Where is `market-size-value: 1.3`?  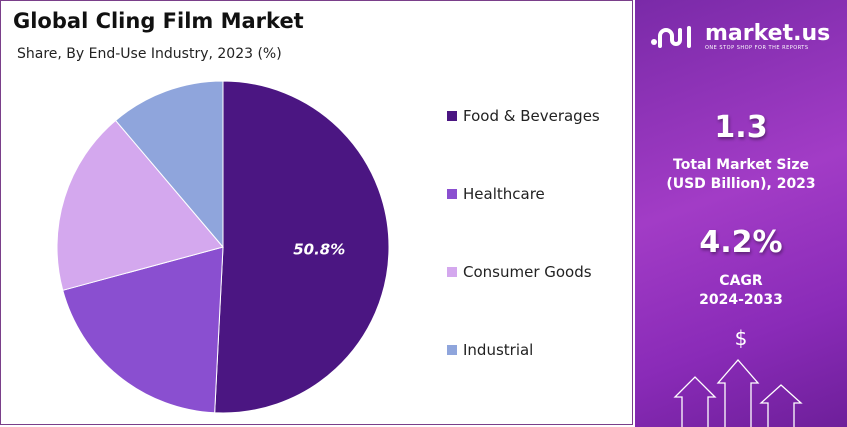 market-size-value: 1.3 is located at coordinates (741, 127).